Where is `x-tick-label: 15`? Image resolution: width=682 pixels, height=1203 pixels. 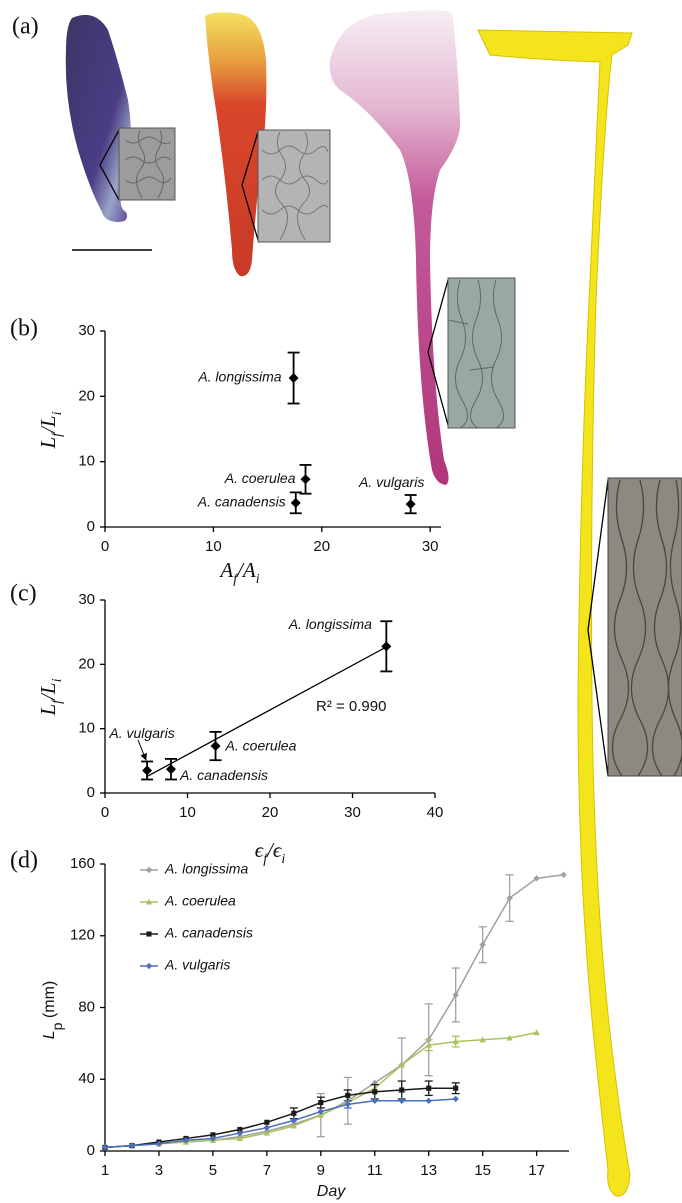 x-tick-label: 15 is located at coordinates (482, 1170).